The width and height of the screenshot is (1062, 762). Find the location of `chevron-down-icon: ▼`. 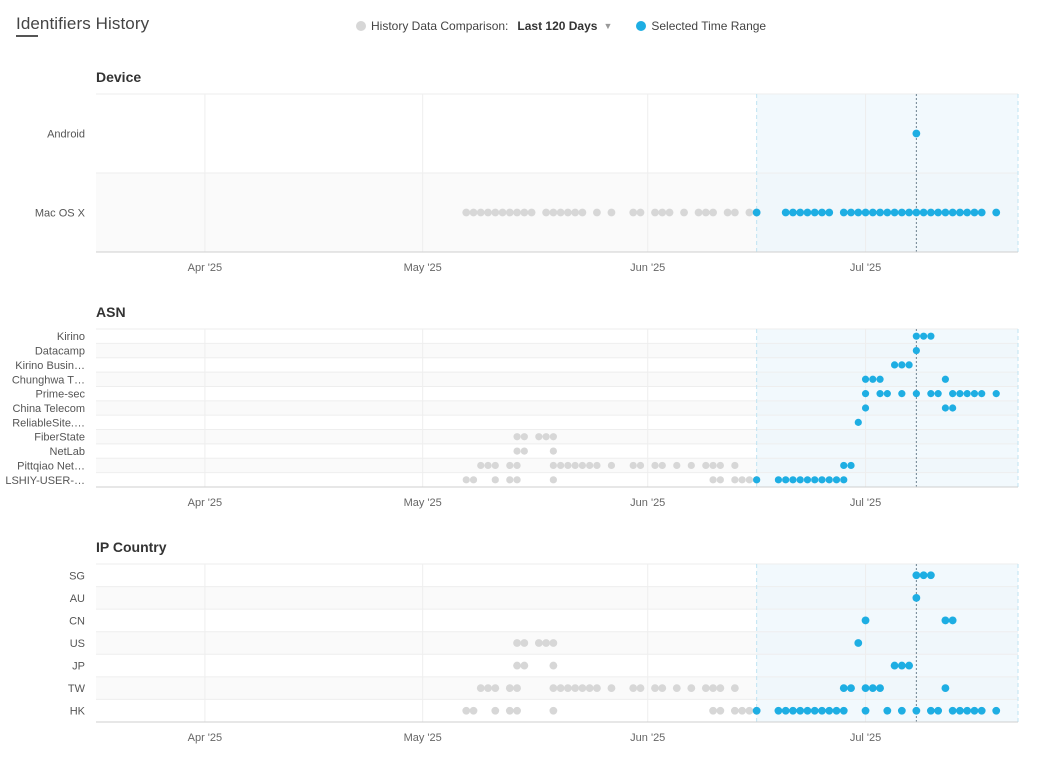

chevron-down-icon: ▼ is located at coordinates (608, 26).